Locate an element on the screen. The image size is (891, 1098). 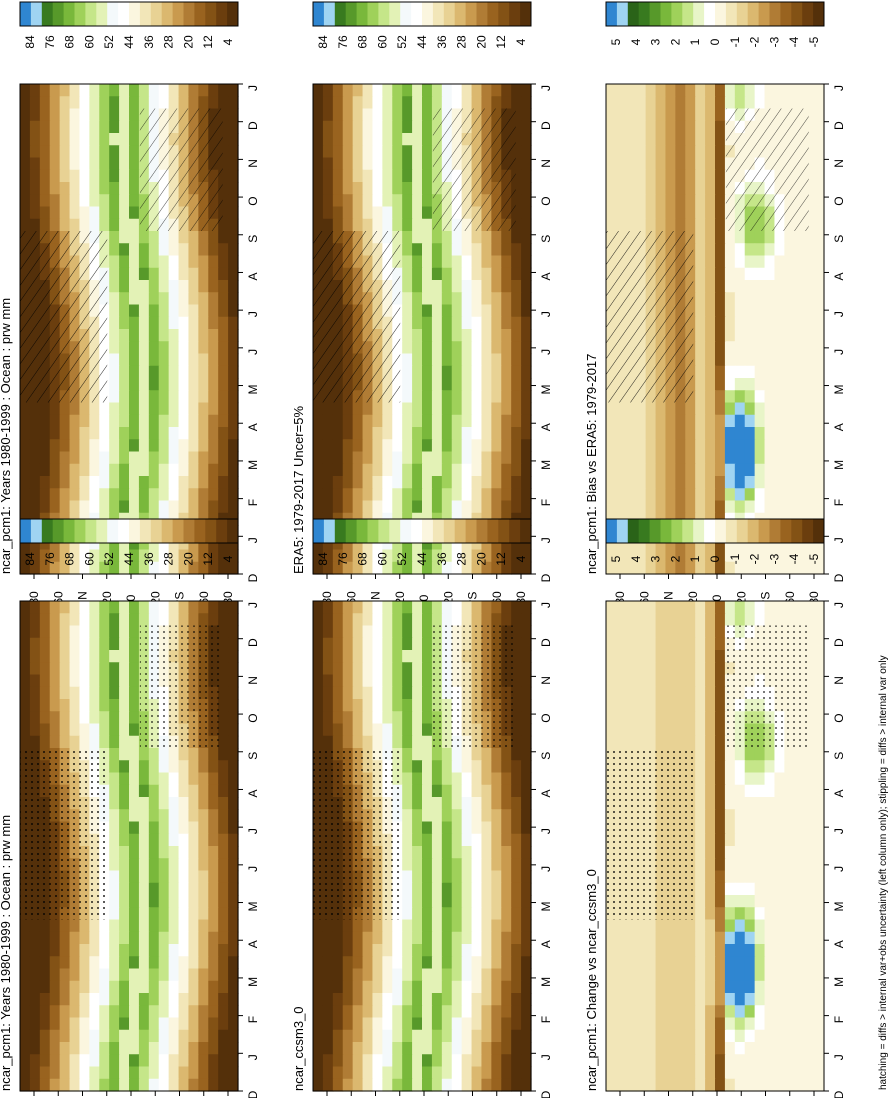
colorbar-label: -2 is located at coordinates (755, 41).